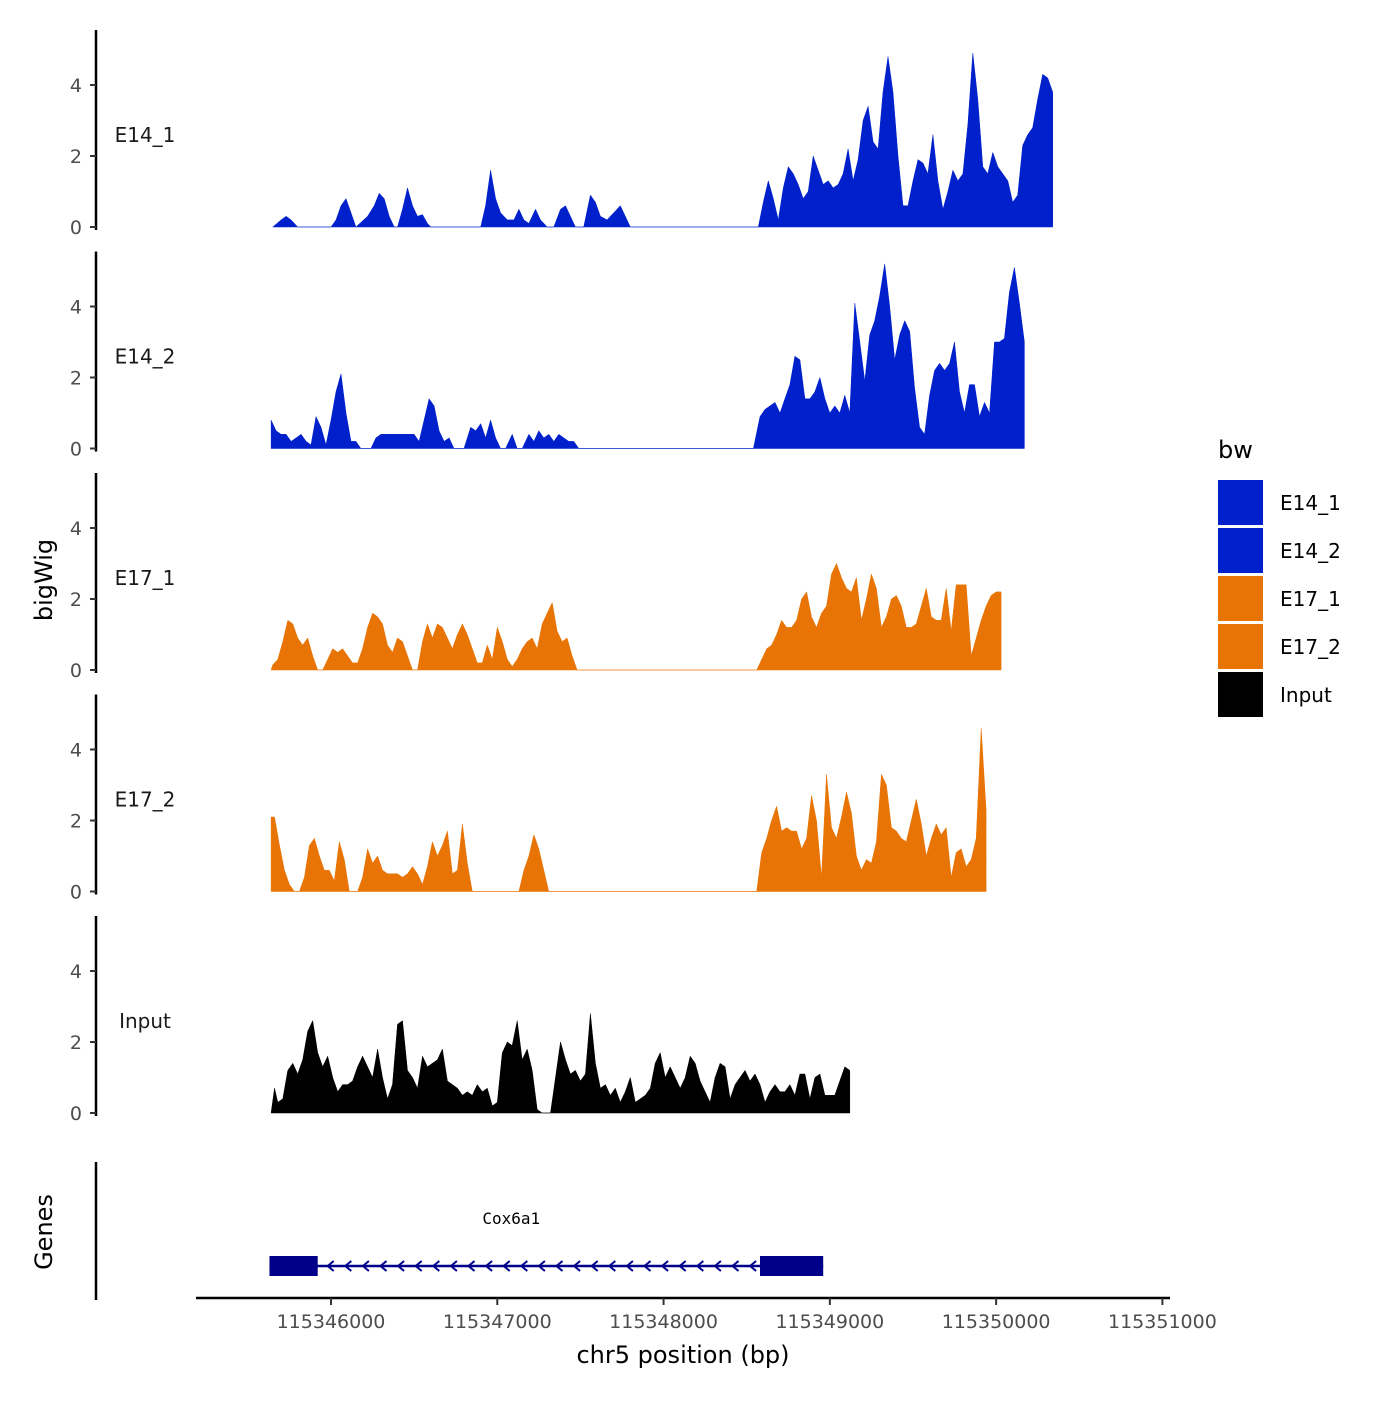 The image size is (1400, 1405). I want to click on track-panel-e17-1: 0 2 4 E17_1, so click(536, 577).